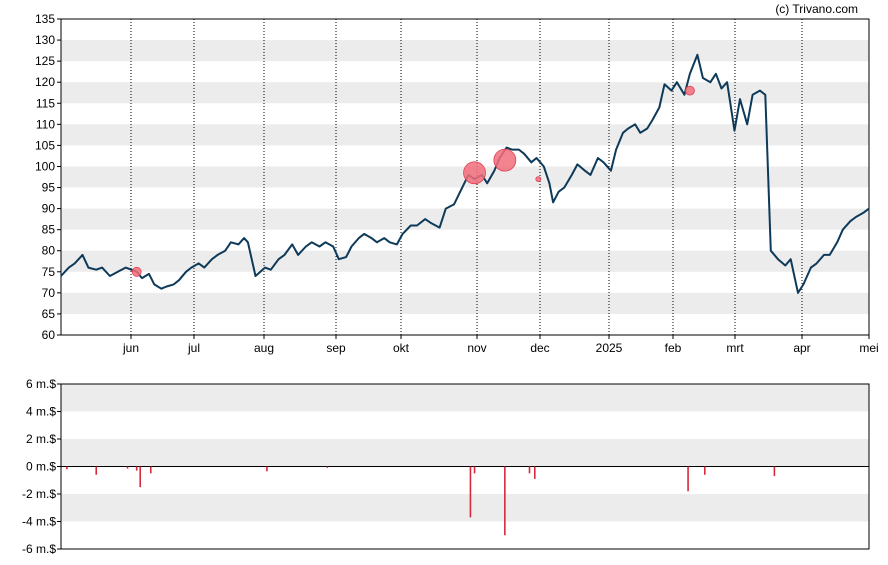 This screenshot has height=565, width=888. Describe the element at coordinates (264, 348) in the screenshot. I see `x-tick-label: aug` at that location.